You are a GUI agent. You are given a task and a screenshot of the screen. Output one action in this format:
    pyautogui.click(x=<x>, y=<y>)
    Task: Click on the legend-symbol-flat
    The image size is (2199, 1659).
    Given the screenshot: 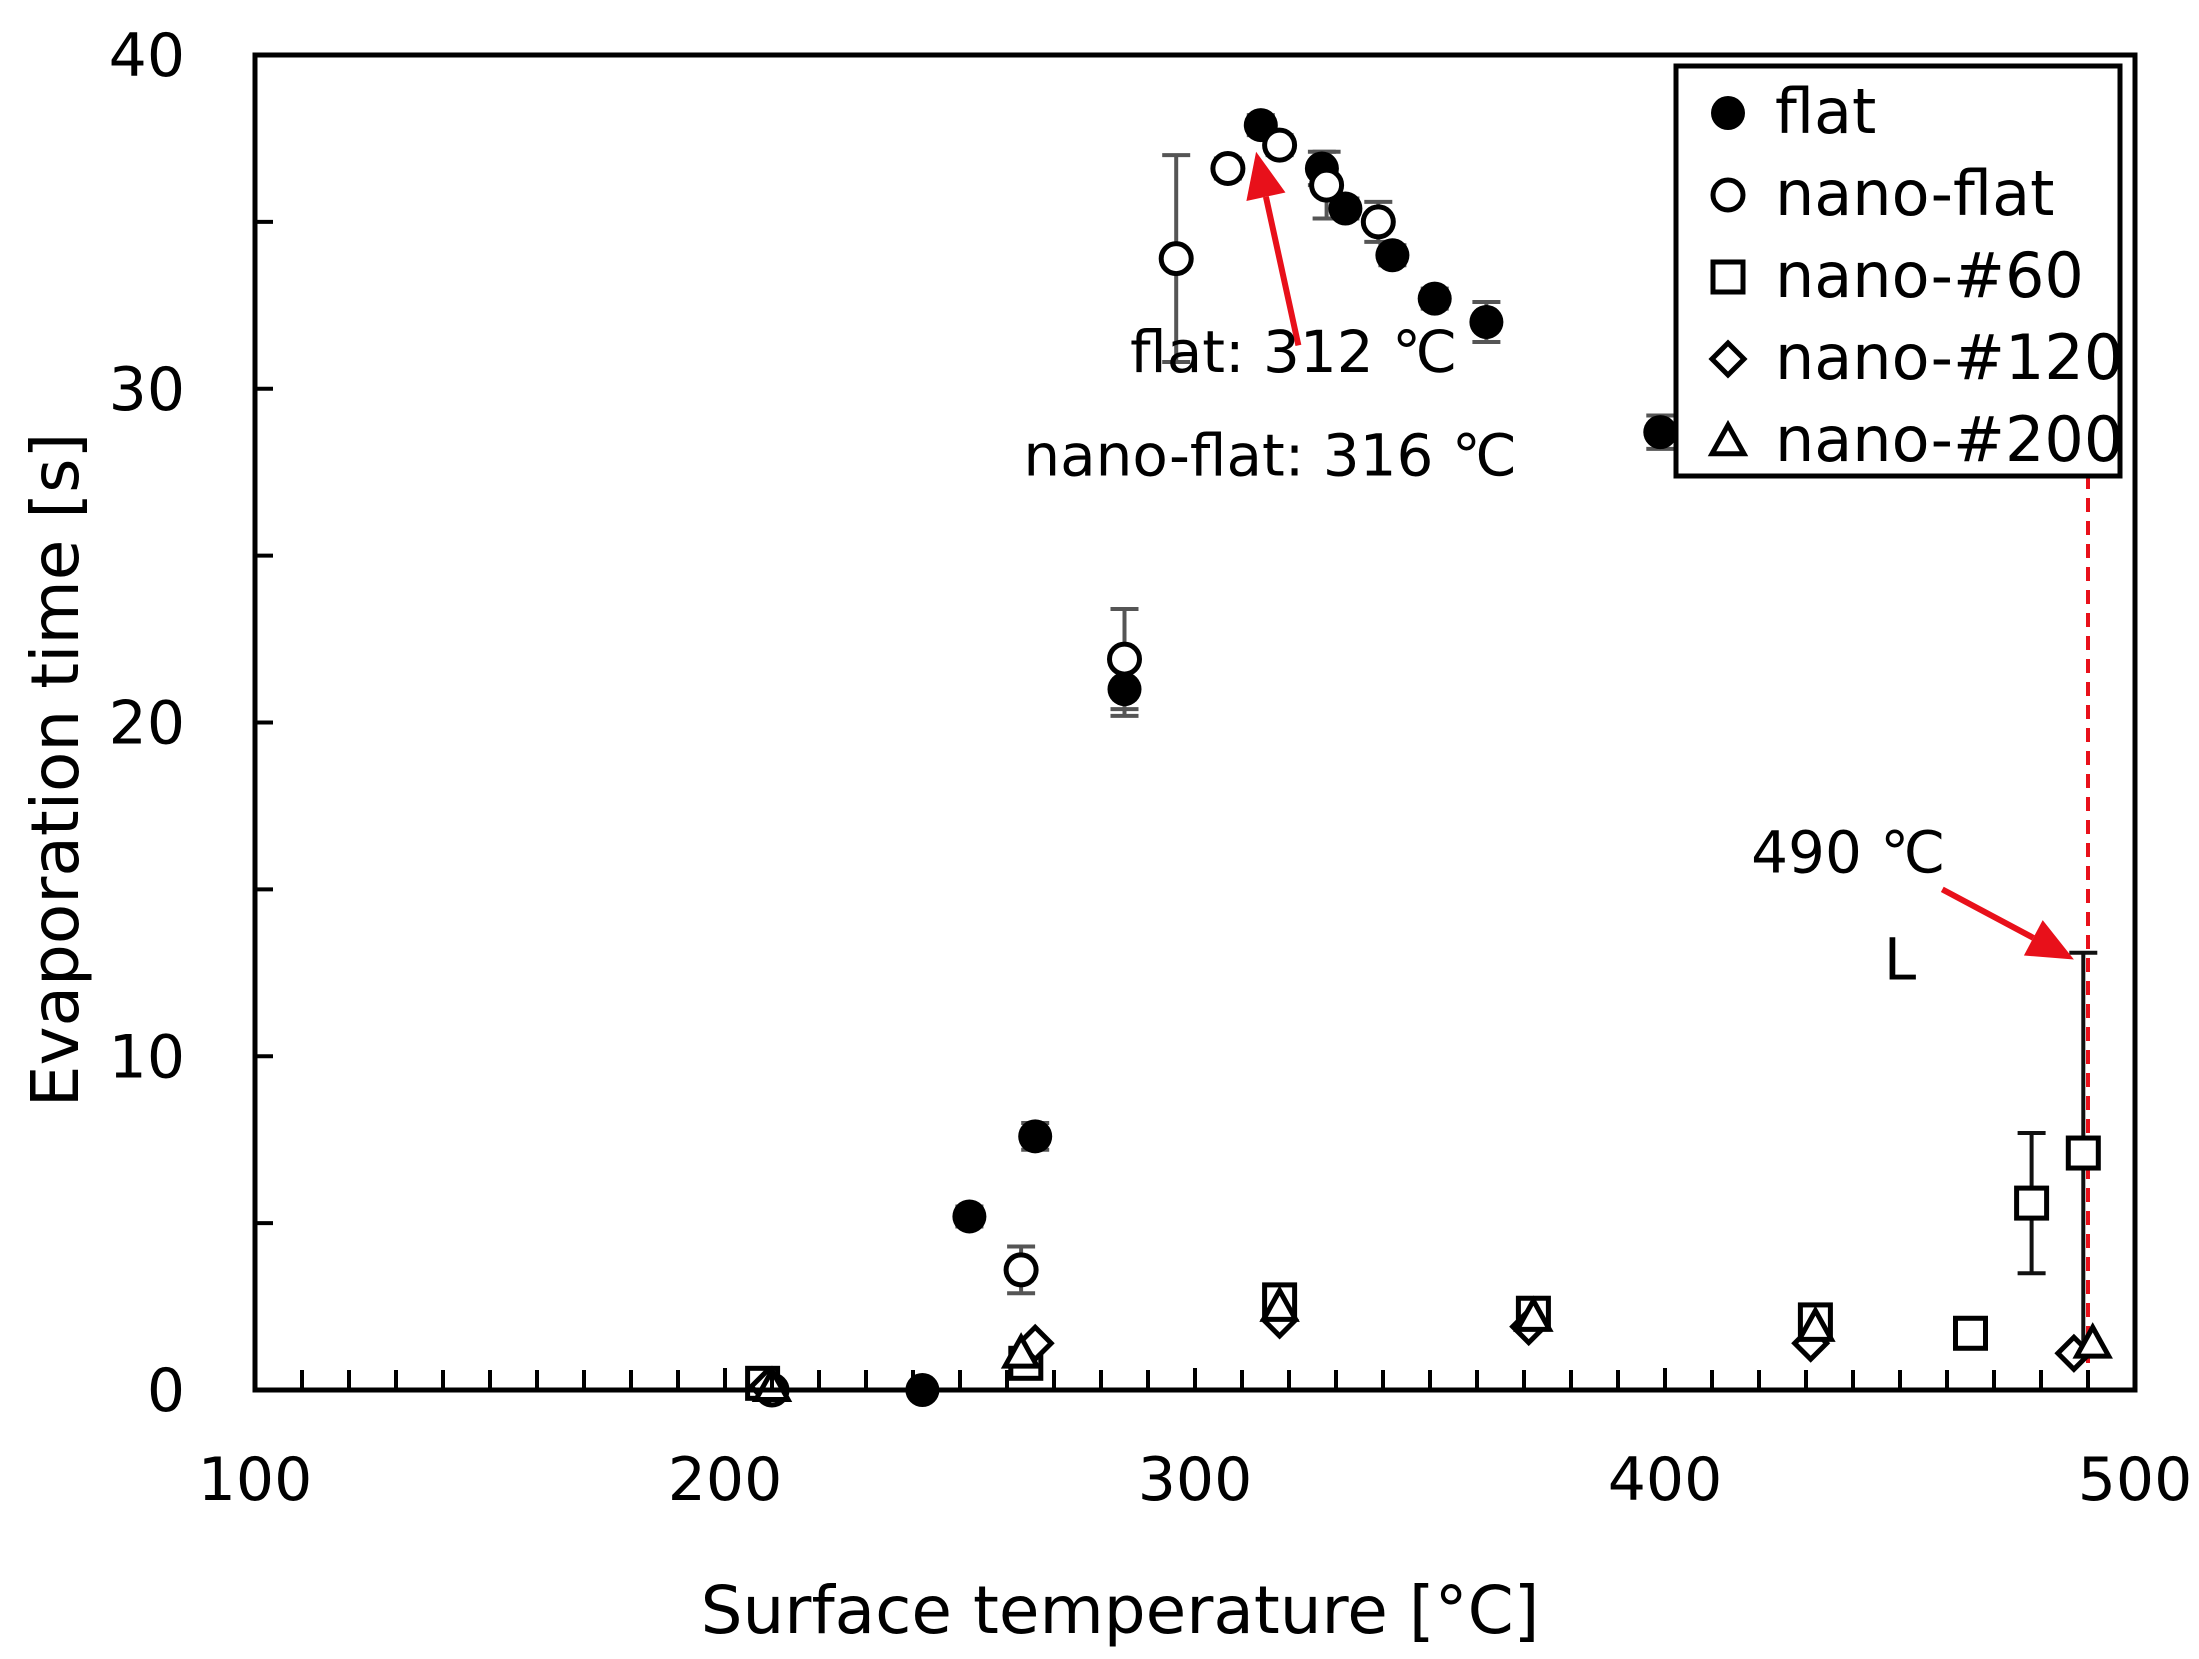 What is the action you would take?
    pyautogui.click(x=1728, y=113)
    